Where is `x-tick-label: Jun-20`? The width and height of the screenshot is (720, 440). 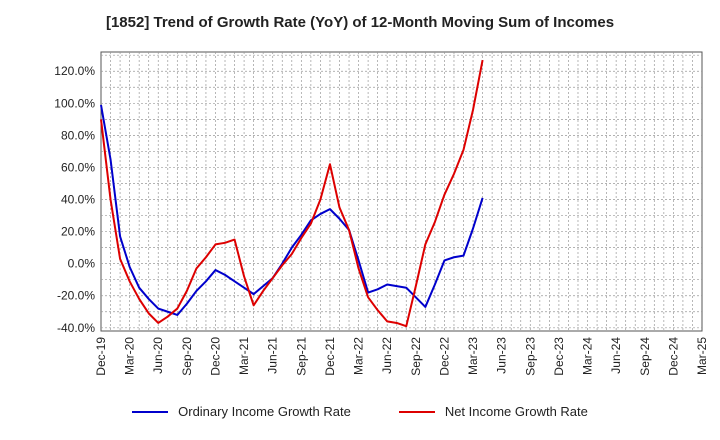
x-tick-label: Jun-20 is located at coordinates (158, 355).